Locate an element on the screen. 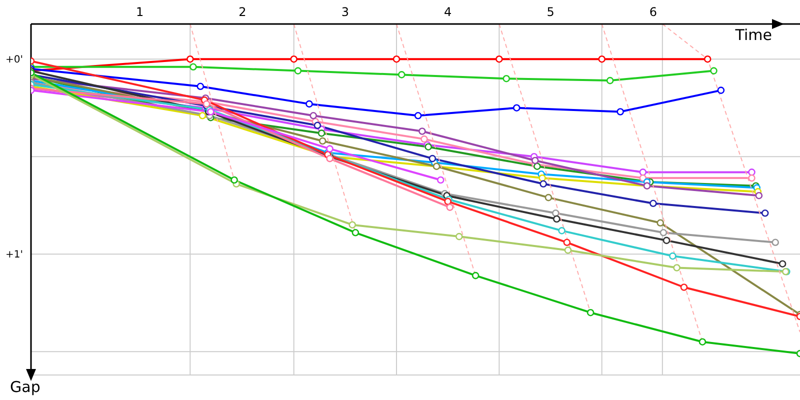 The height and width of the screenshot is (400, 800). x-tick-label: 4 is located at coordinates (448, 12).